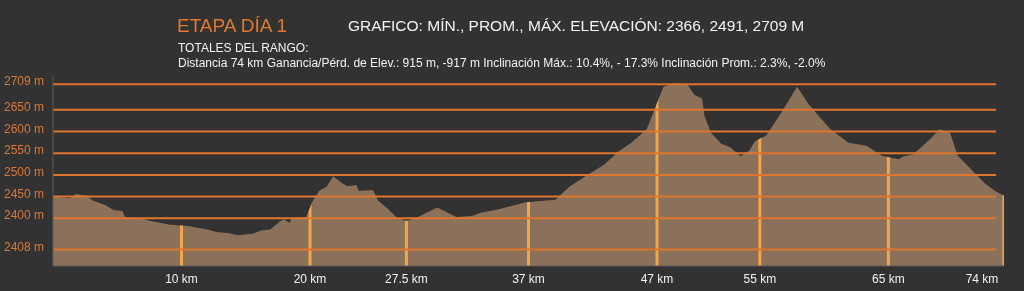  Describe the element at coordinates (24, 150) in the screenshot. I see `y-tick-label: 2550 m` at that location.